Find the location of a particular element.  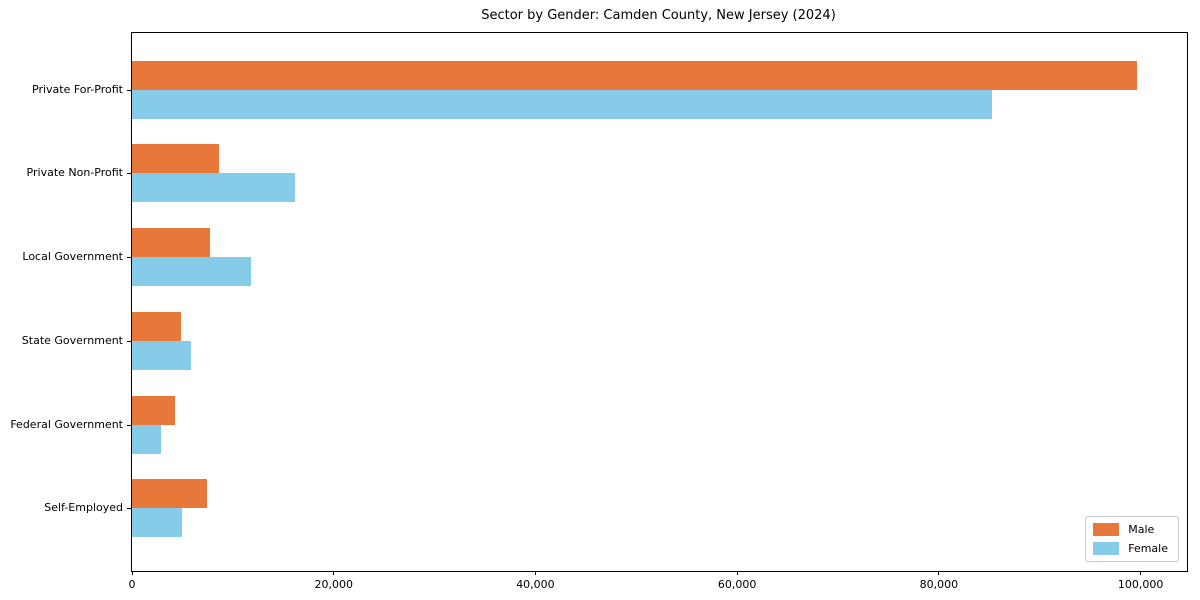

bar-male-state-government is located at coordinates (157, 326).